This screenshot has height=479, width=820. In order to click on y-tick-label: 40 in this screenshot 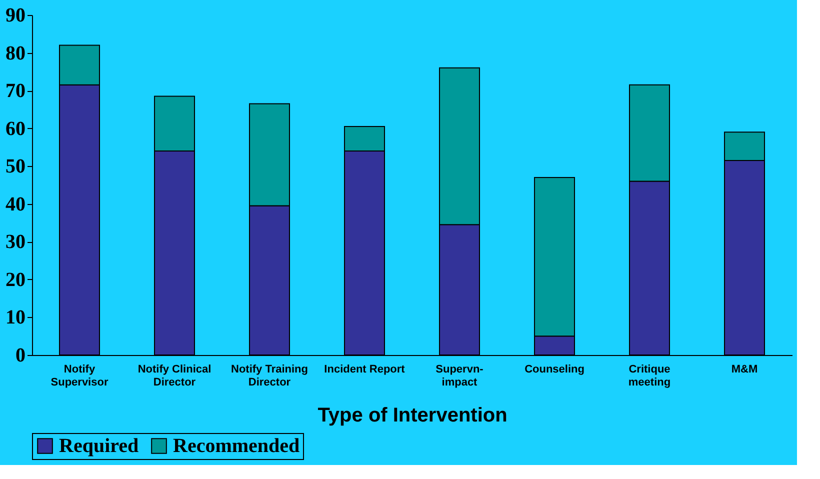, I will do `click(16, 204)`.